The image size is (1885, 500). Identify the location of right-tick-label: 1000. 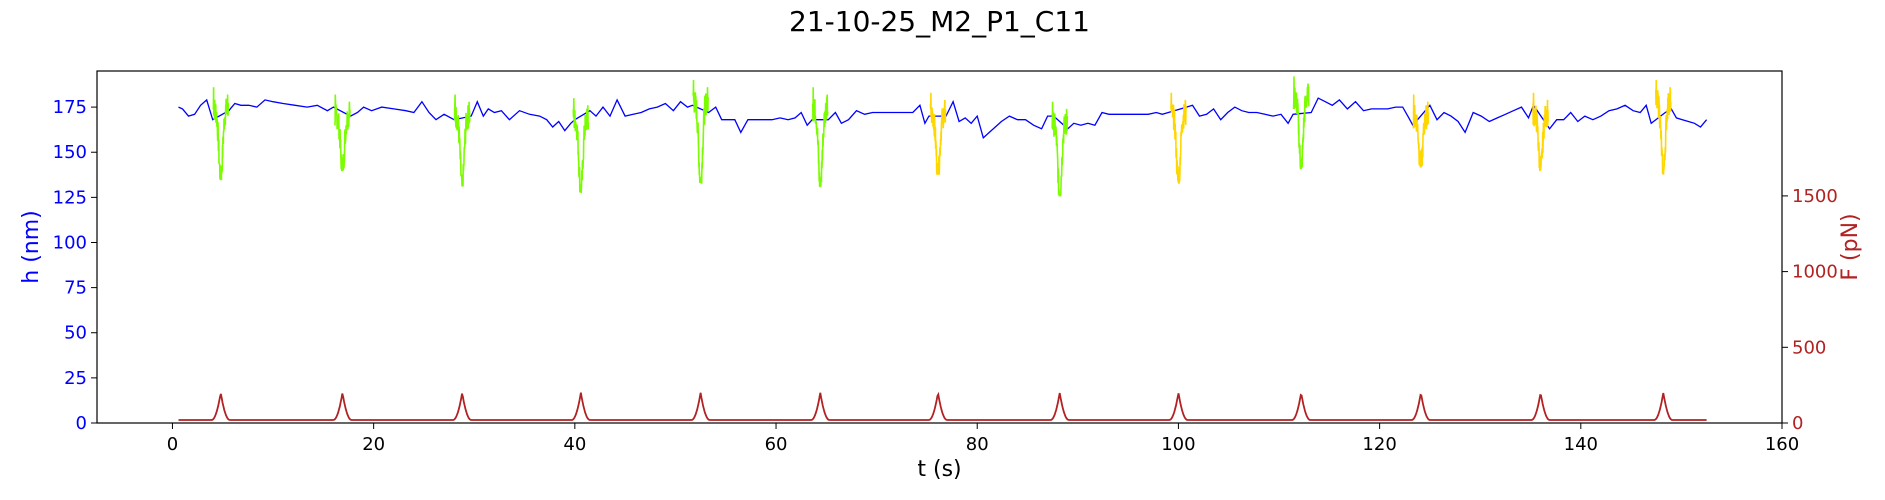
(1815, 272).